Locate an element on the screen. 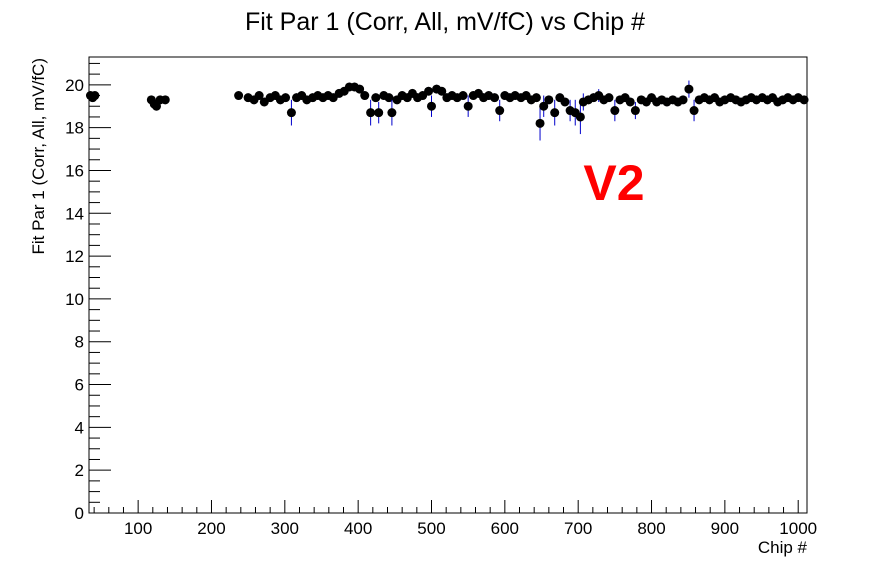 This screenshot has height=577, width=896. x-tick-label: 400 is located at coordinates (358, 528).